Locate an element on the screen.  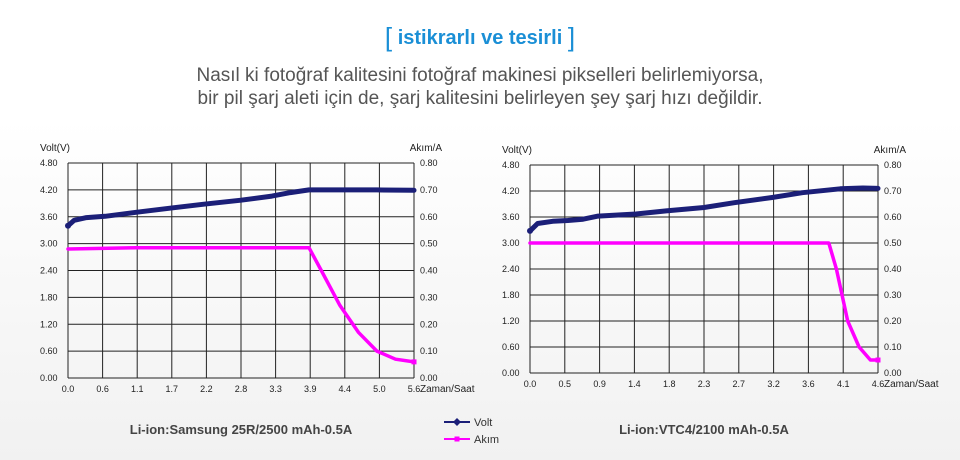
chart-caption: Li-ion:VTC4/2100 mAh-0.5A is located at coordinates (704, 429).